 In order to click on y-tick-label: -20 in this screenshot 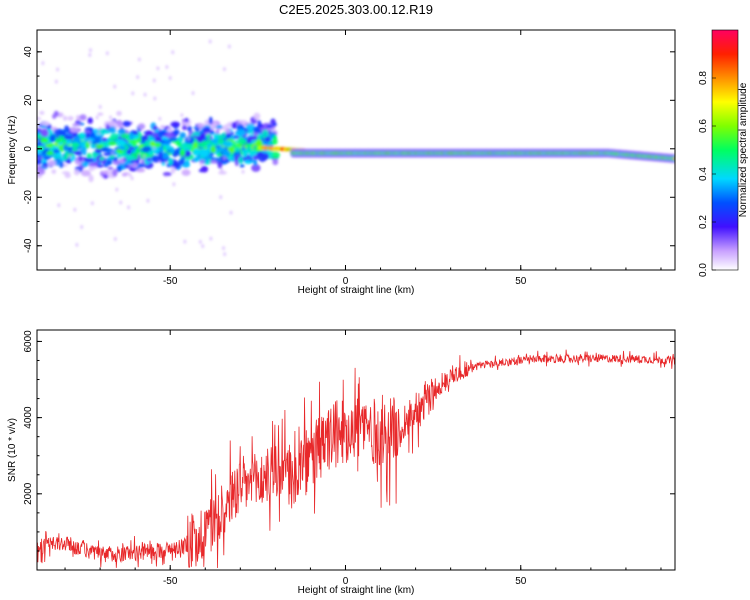, I will do `click(28, 197)`.